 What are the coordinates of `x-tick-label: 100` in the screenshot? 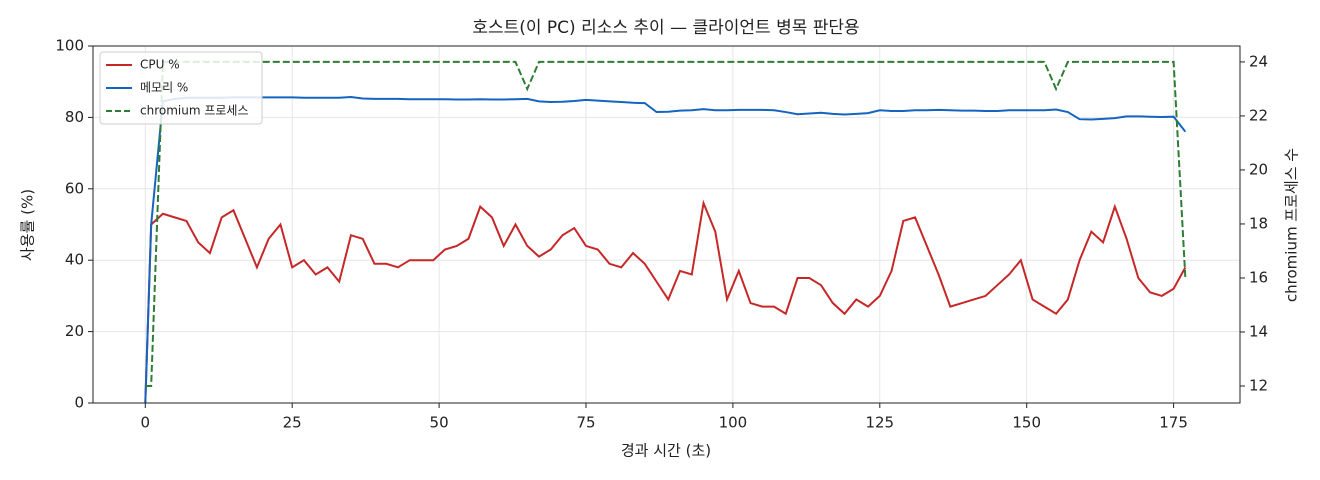 It's located at (733, 423).